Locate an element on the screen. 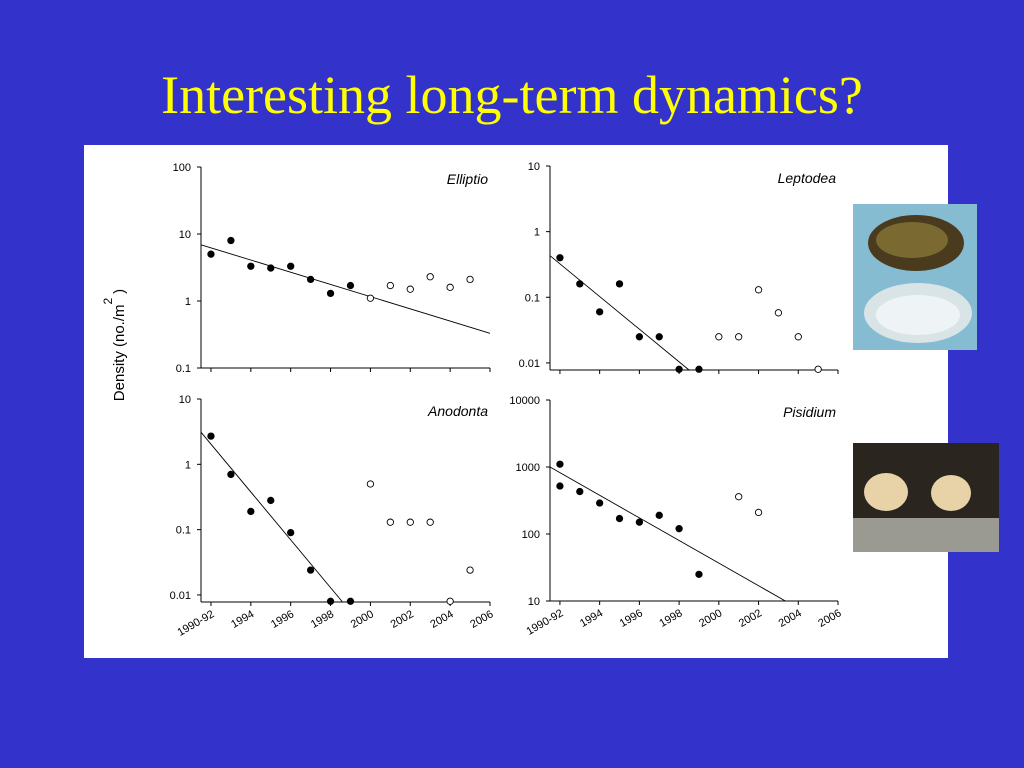 Image resolution: width=1024 pixels, height=768 pixels. panel-title: Anodonta is located at coordinates (457, 411).